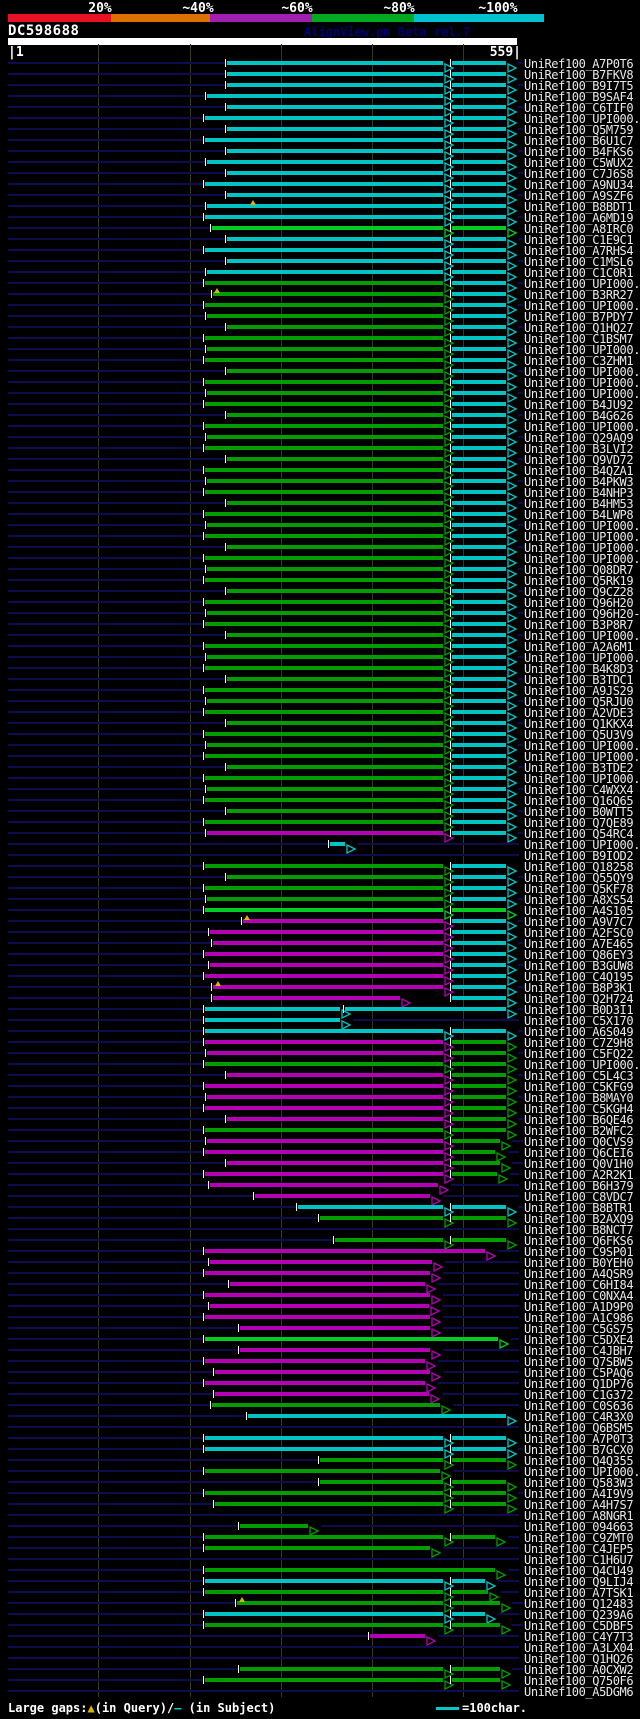 Image resolution: width=640 pixels, height=1719 pixels. Describe the element at coordinates (320, 1605) in the screenshot. I see `alignment-row: UniRef100_Q12483` at that location.